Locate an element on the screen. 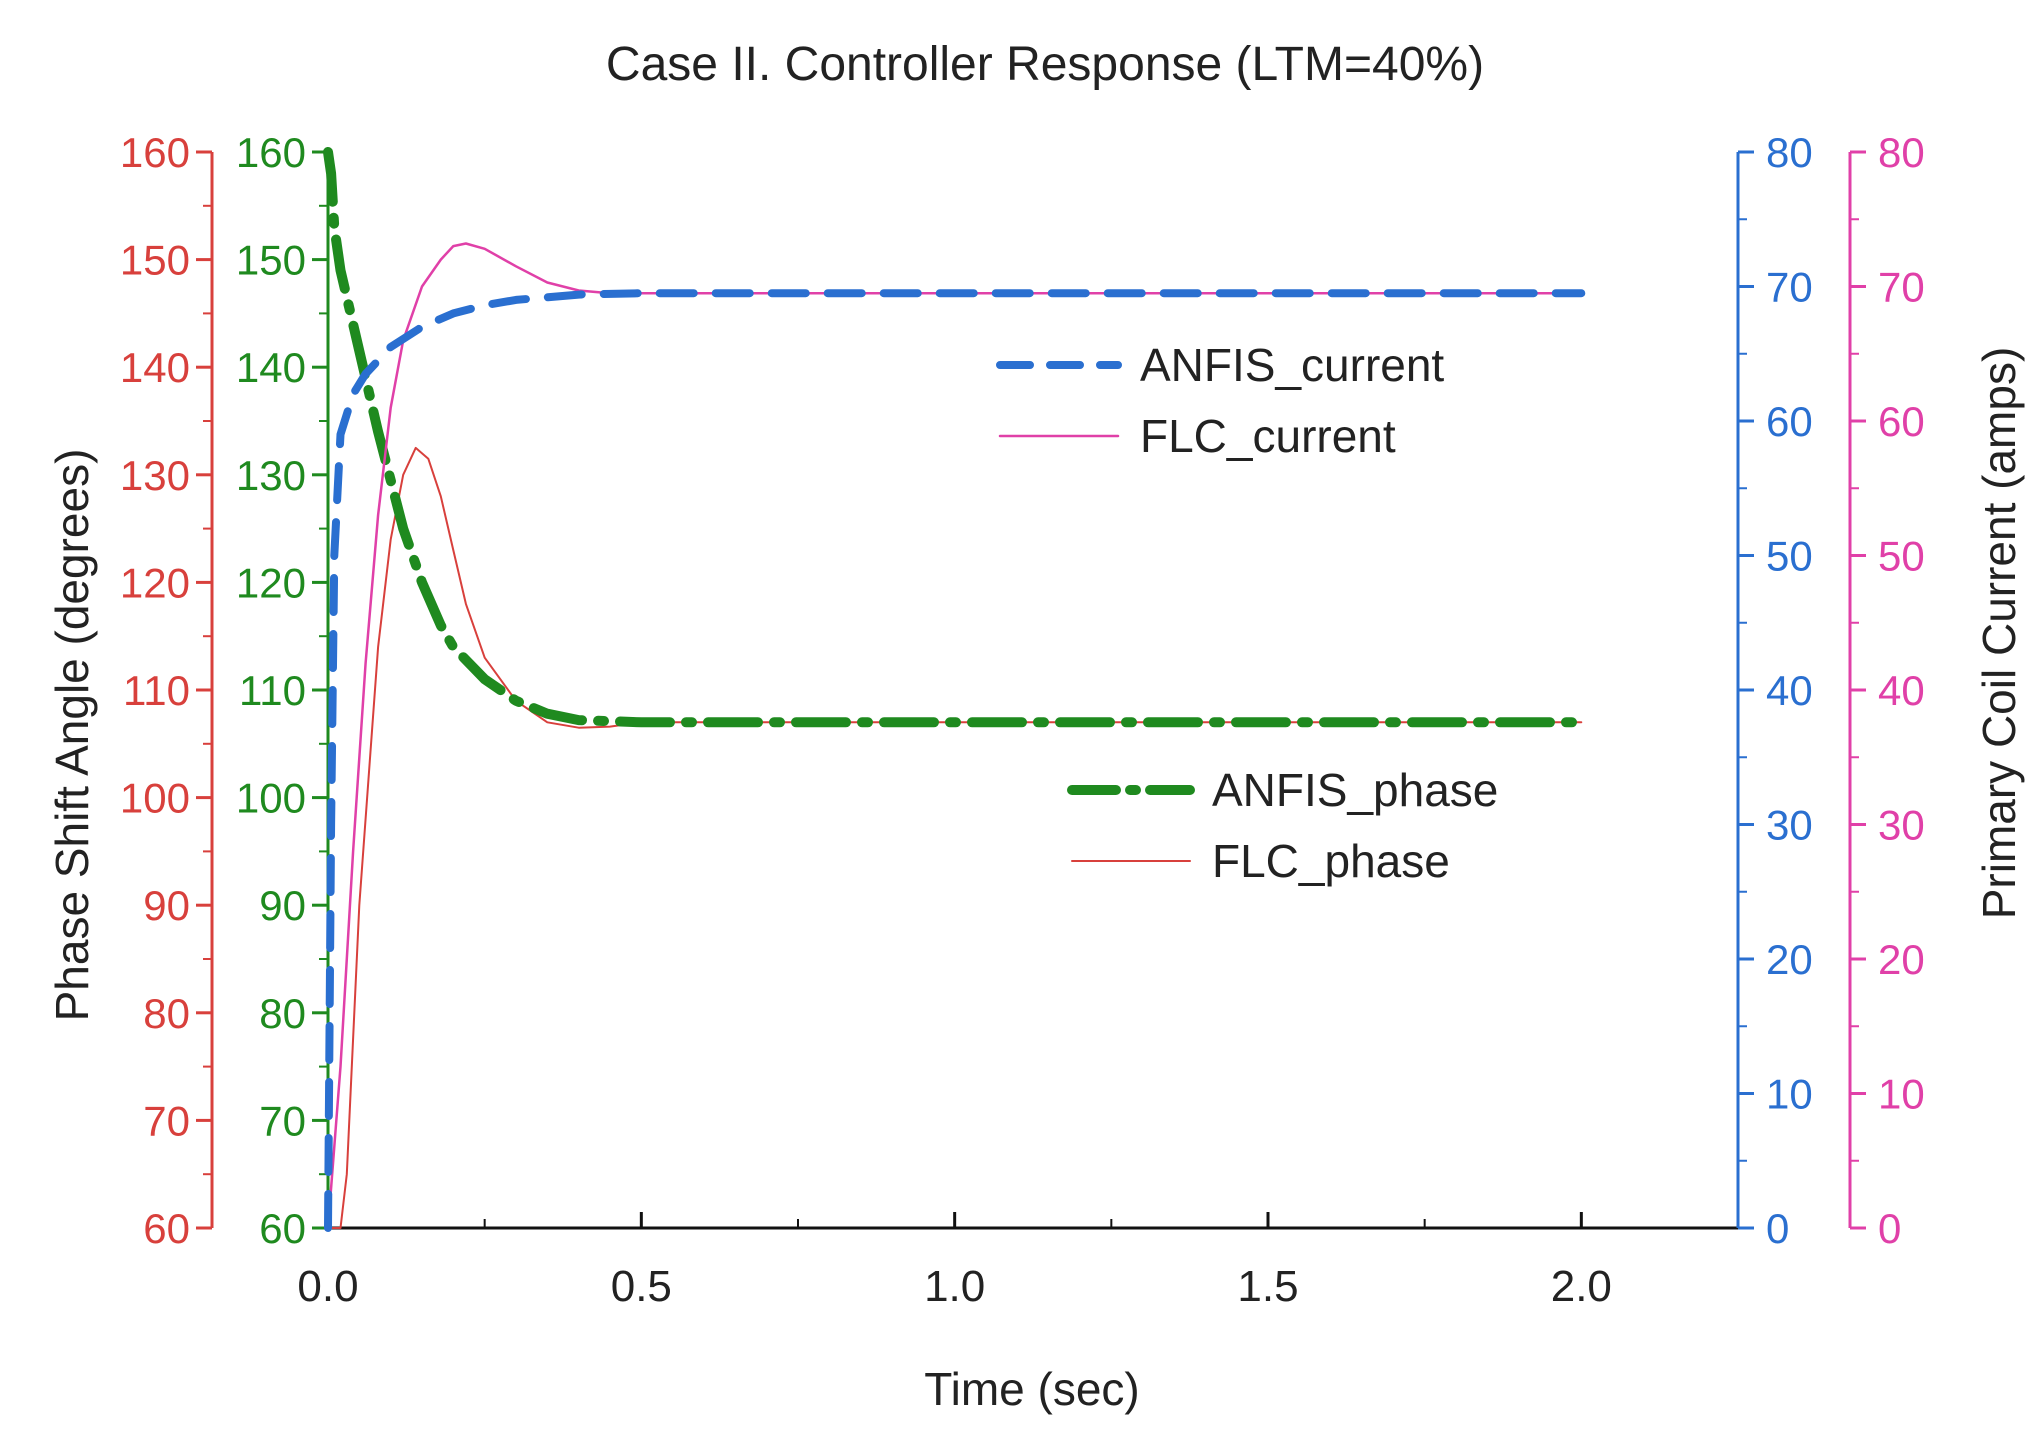 The width and height of the screenshot is (2043, 1440). current-outer-tick-label: 10 is located at coordinates (1901, 1094).